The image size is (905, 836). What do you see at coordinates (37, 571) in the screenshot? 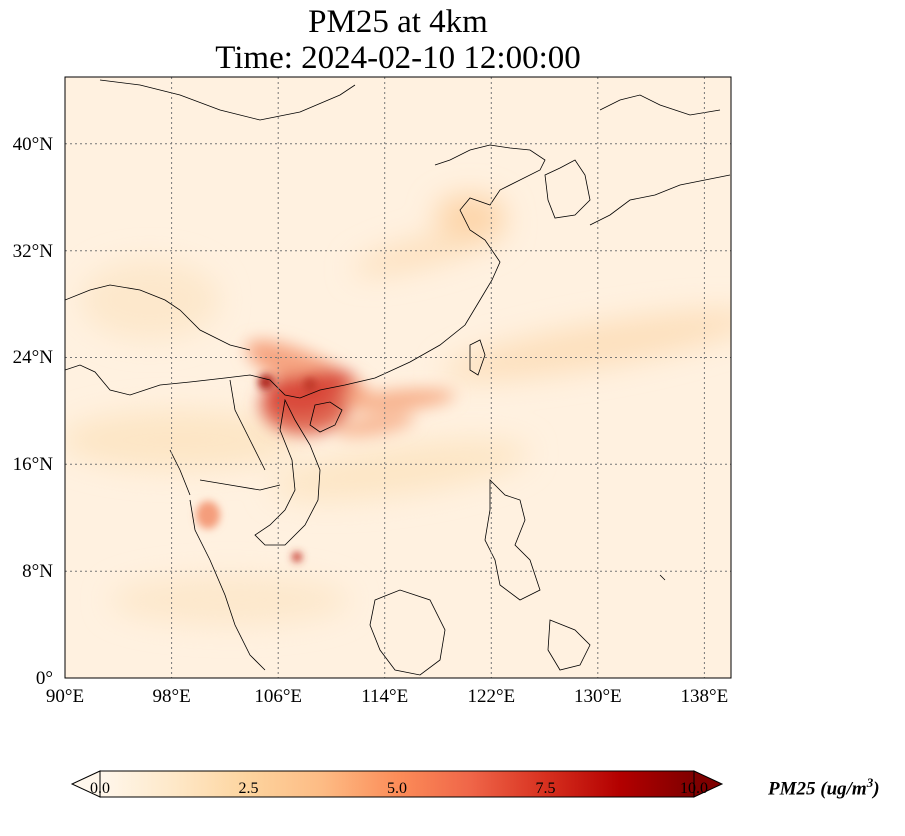
I see `lat-label-8: 8°N` at bounding box center [37, 571].